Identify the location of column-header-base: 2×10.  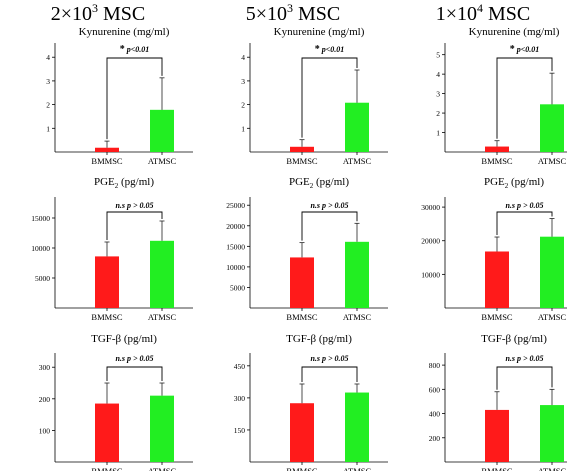
(71, 14).